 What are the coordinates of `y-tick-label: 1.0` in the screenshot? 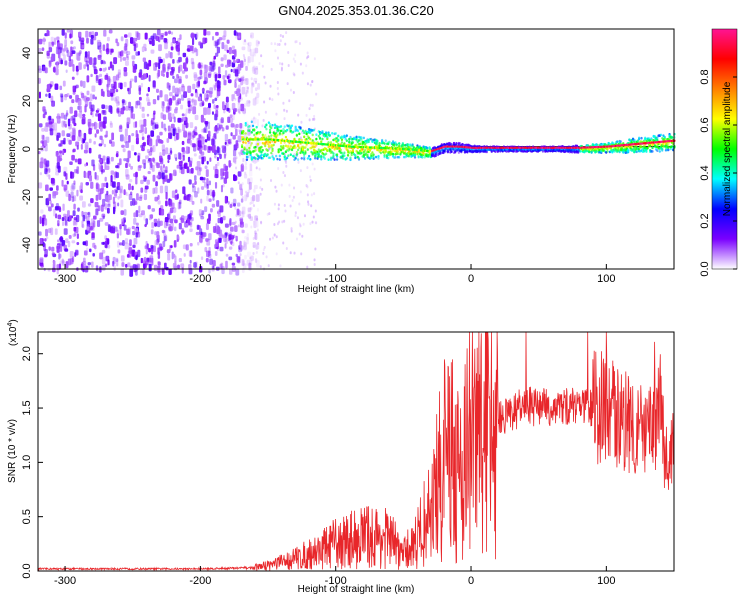 It's located at (27, 462).